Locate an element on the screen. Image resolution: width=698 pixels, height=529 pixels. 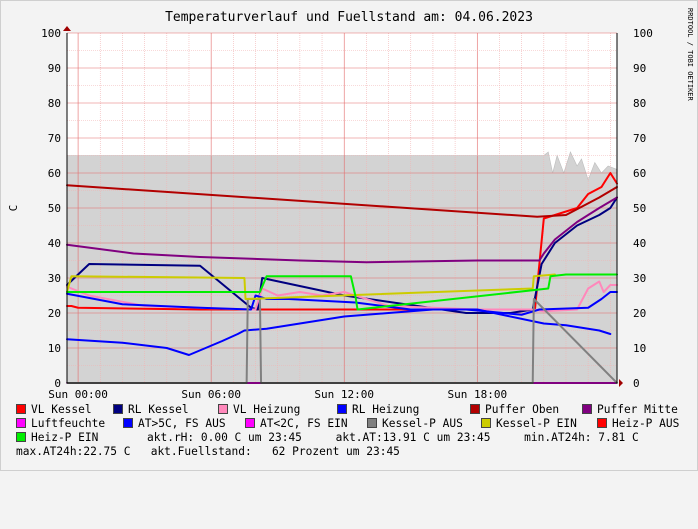
legend-item-heiz-p-ein: Heiz-P EIN is located at coordinates (57, 438).